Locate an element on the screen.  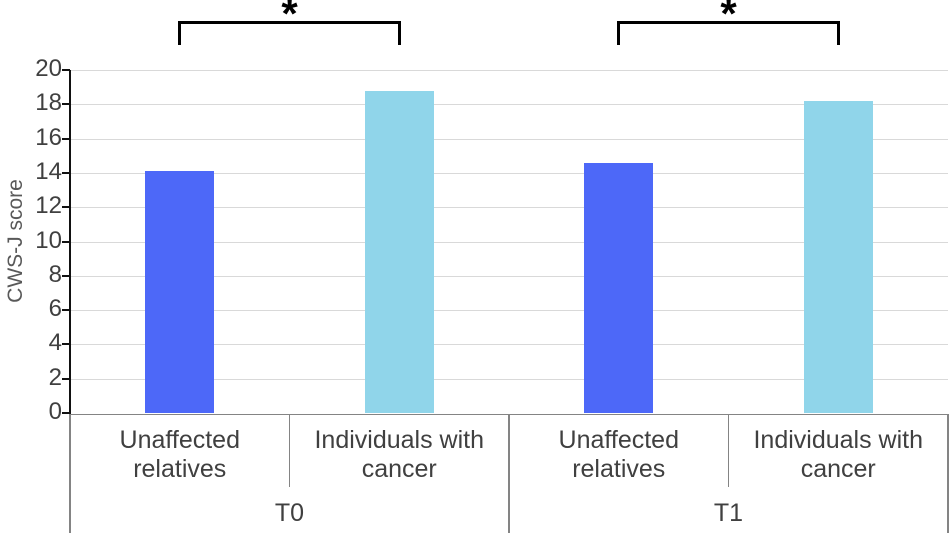
y-tick-label: 16 is located at coordinates (48, 137).